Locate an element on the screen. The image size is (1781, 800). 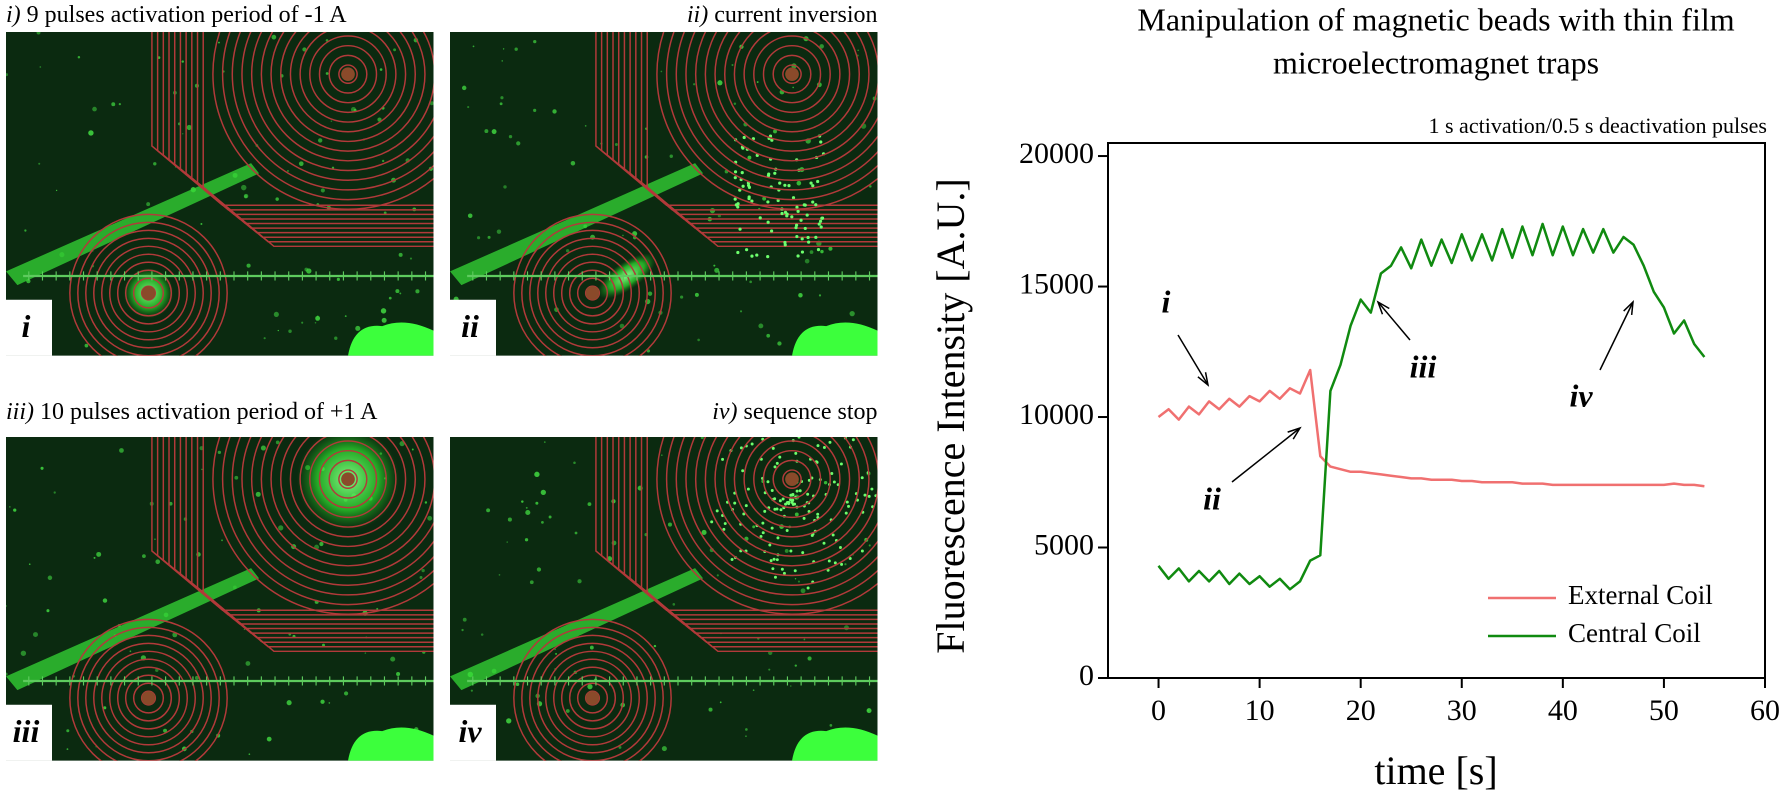
series-line is located at coordinates (1431, 406).